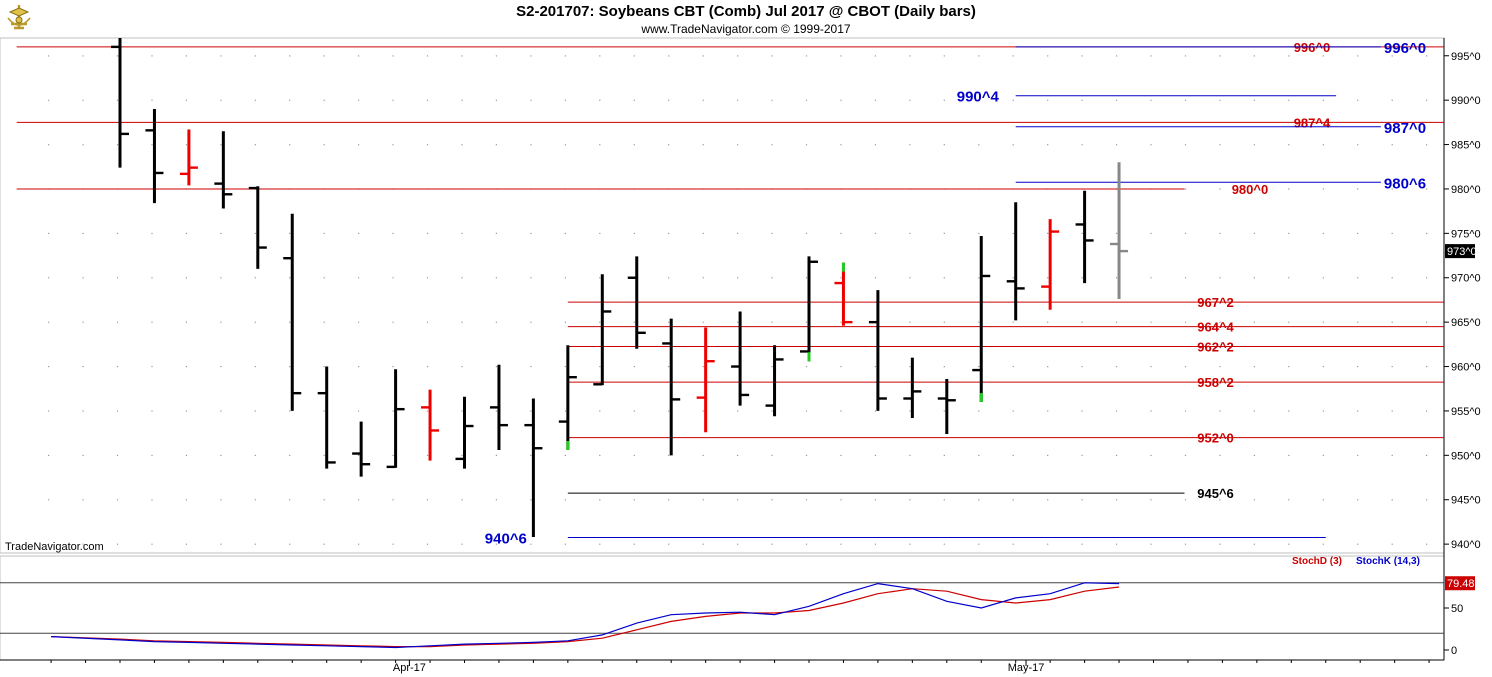 This screenshot has width=1492, height=677. What do you see at coordinates (1466, 501) in the screenshot?
I see `price-tick-label: 945^0` at bounding box center [1466, 501].